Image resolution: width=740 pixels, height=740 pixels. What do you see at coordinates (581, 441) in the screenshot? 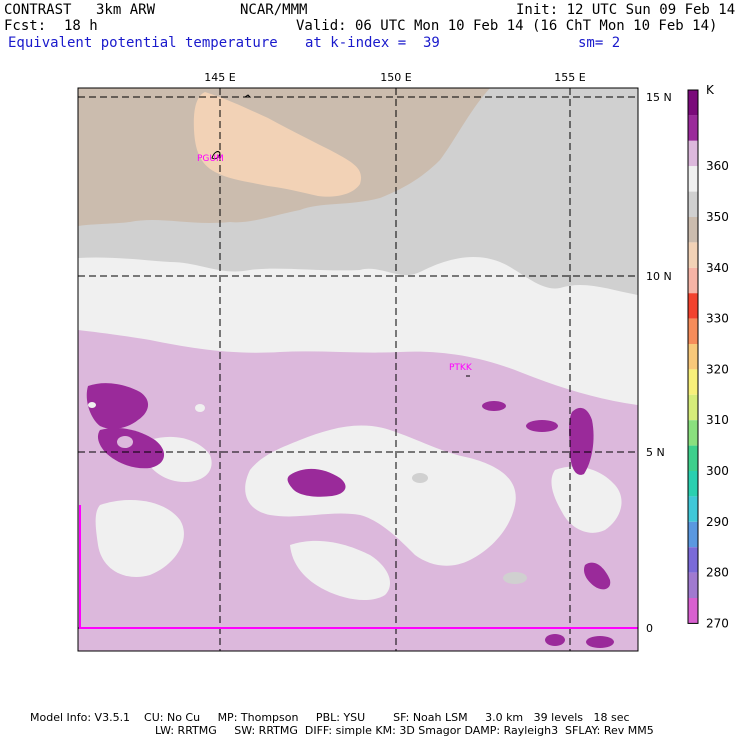
I see `field-patch-365-d` at bounding box center [581, 441].